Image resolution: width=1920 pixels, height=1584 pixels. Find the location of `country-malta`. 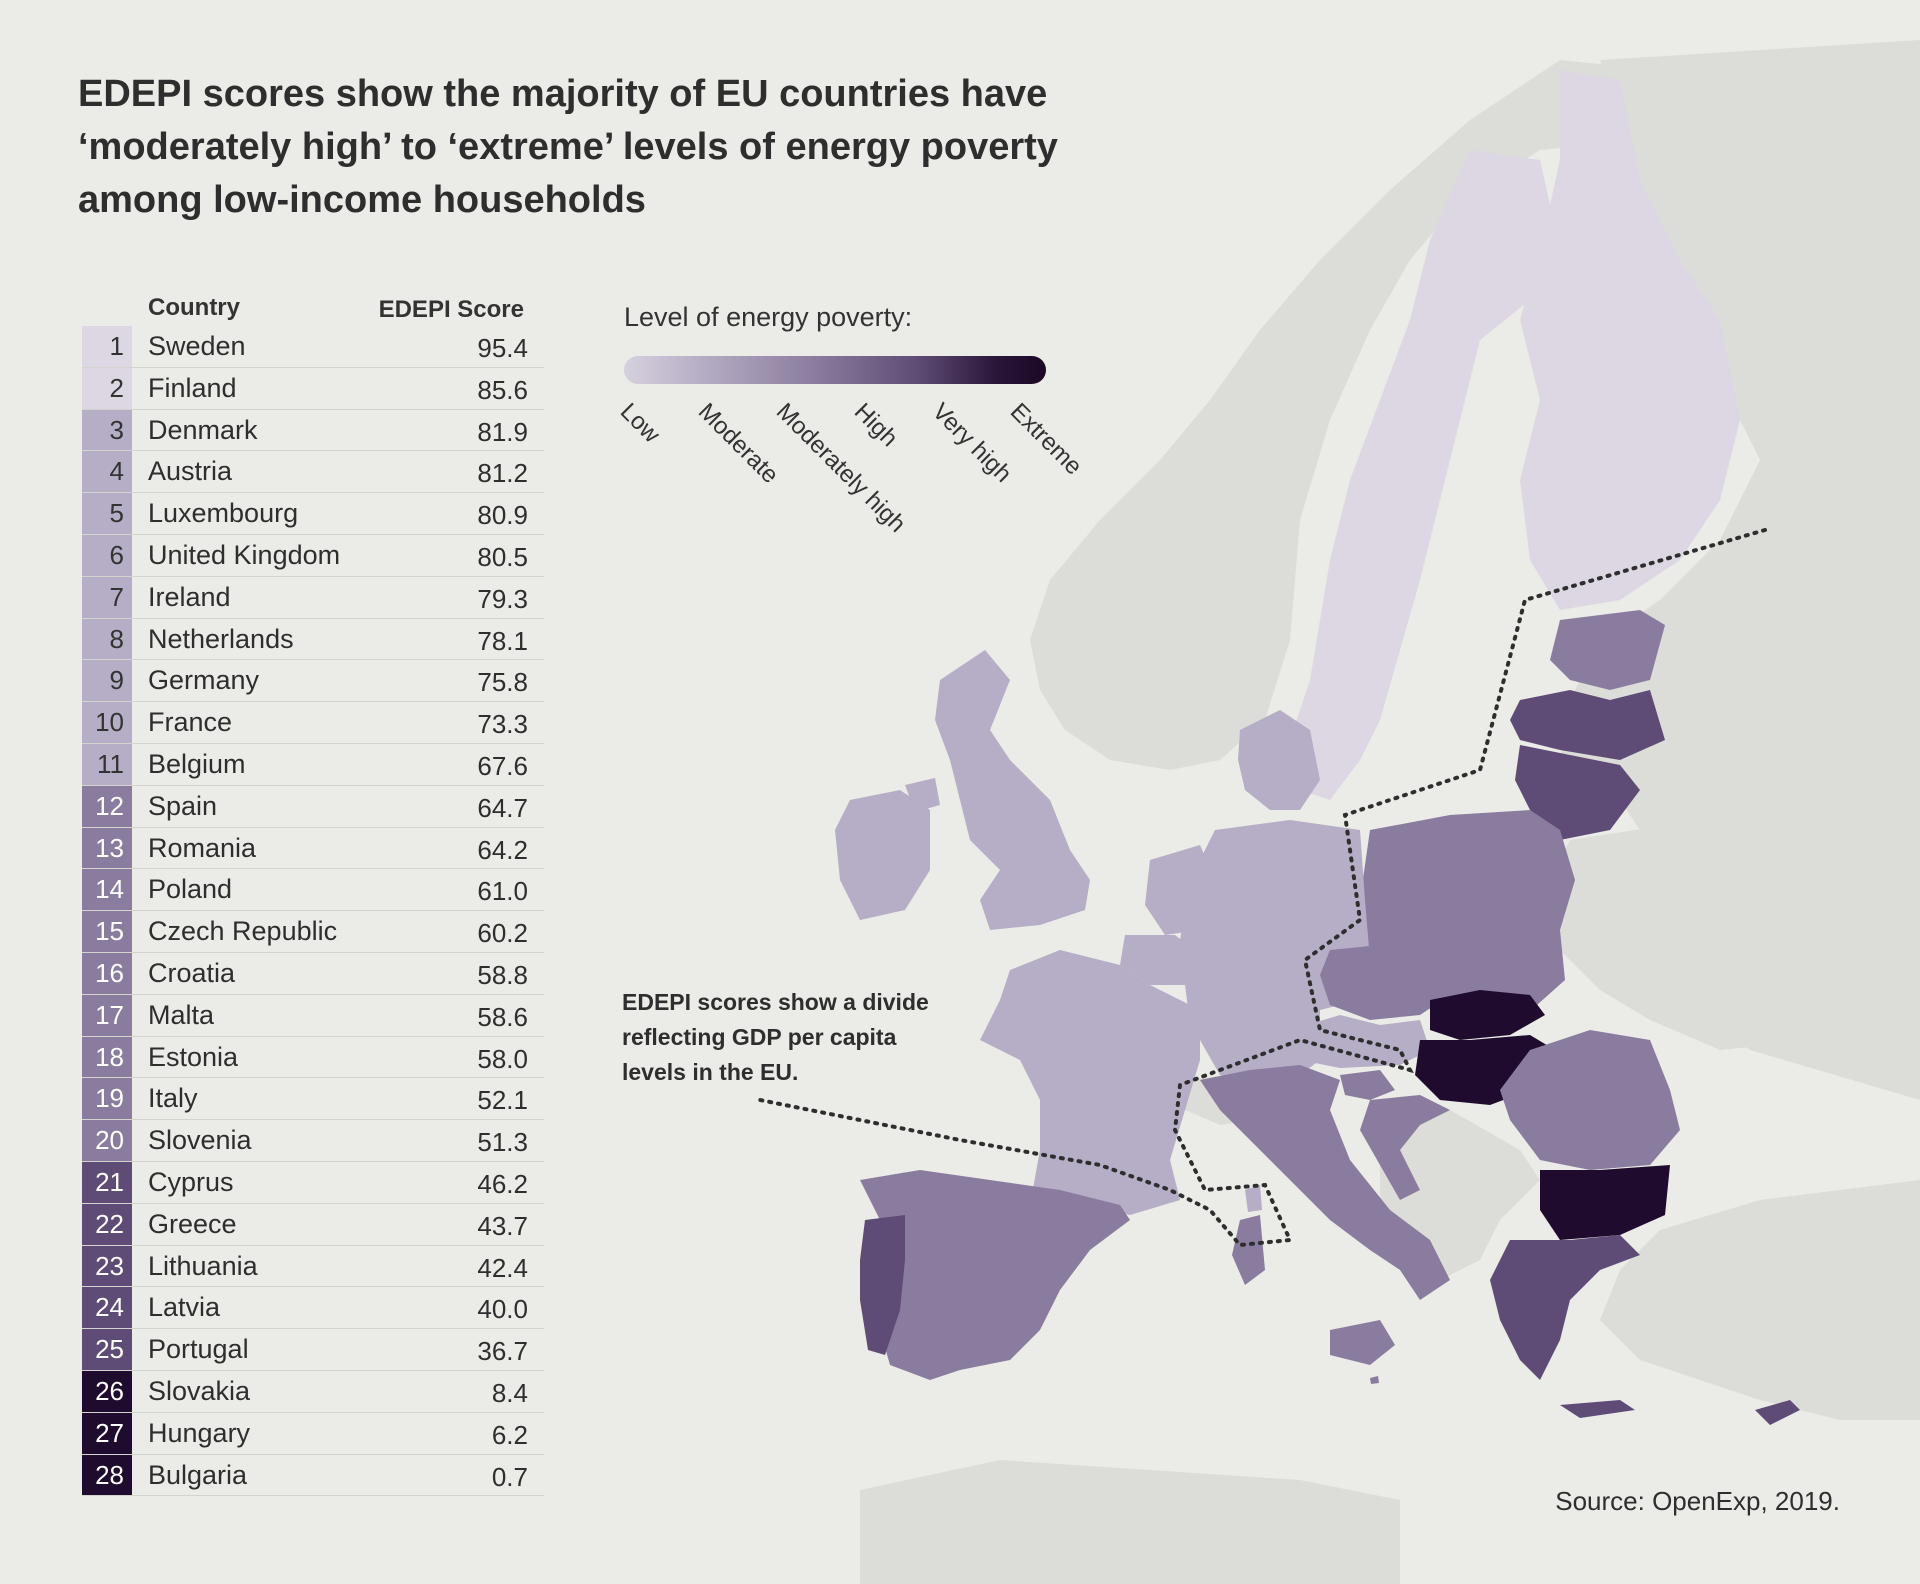

country-malta is located at coordinates (1374, 1380).